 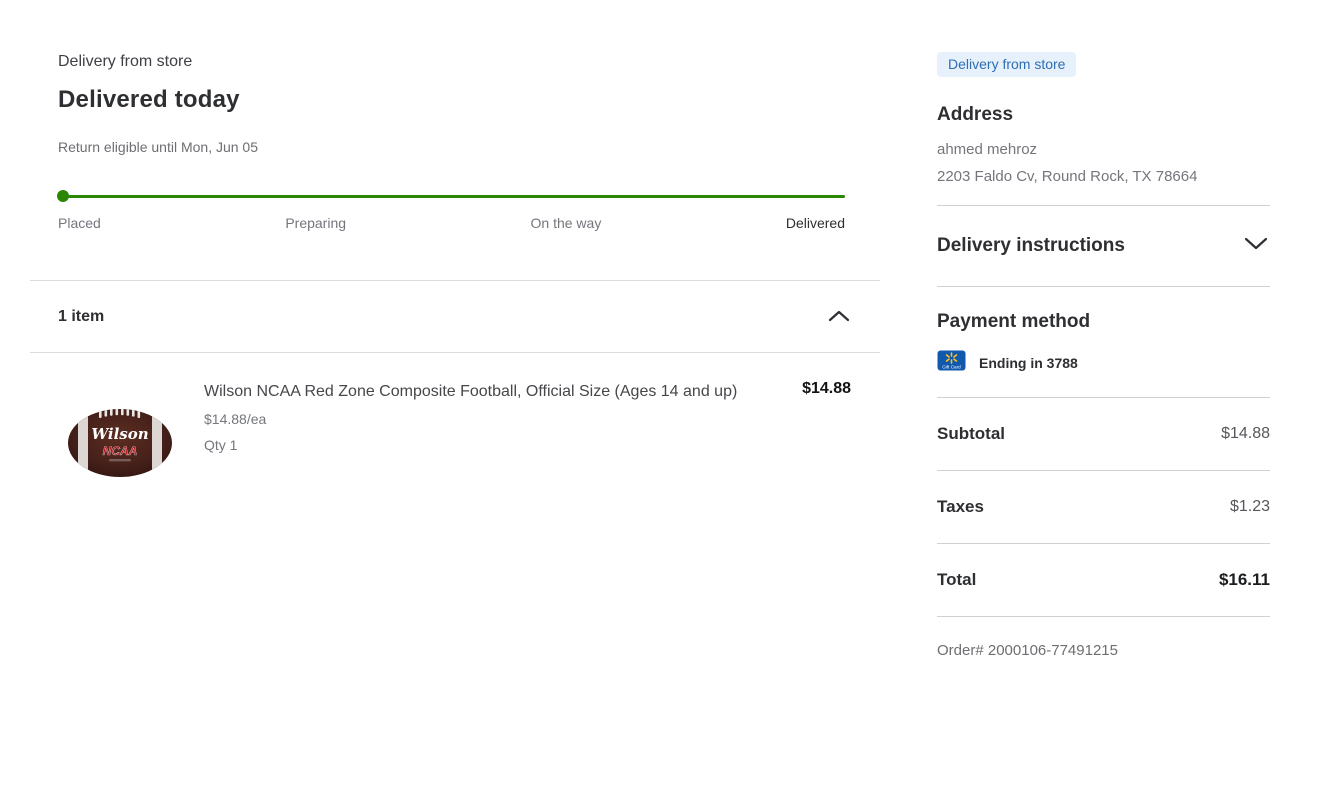 What do you see at coordinates (1245, 433) in the screenshot?
I see `subtotal-value: $14.88` at bounding box center [1245, 433].